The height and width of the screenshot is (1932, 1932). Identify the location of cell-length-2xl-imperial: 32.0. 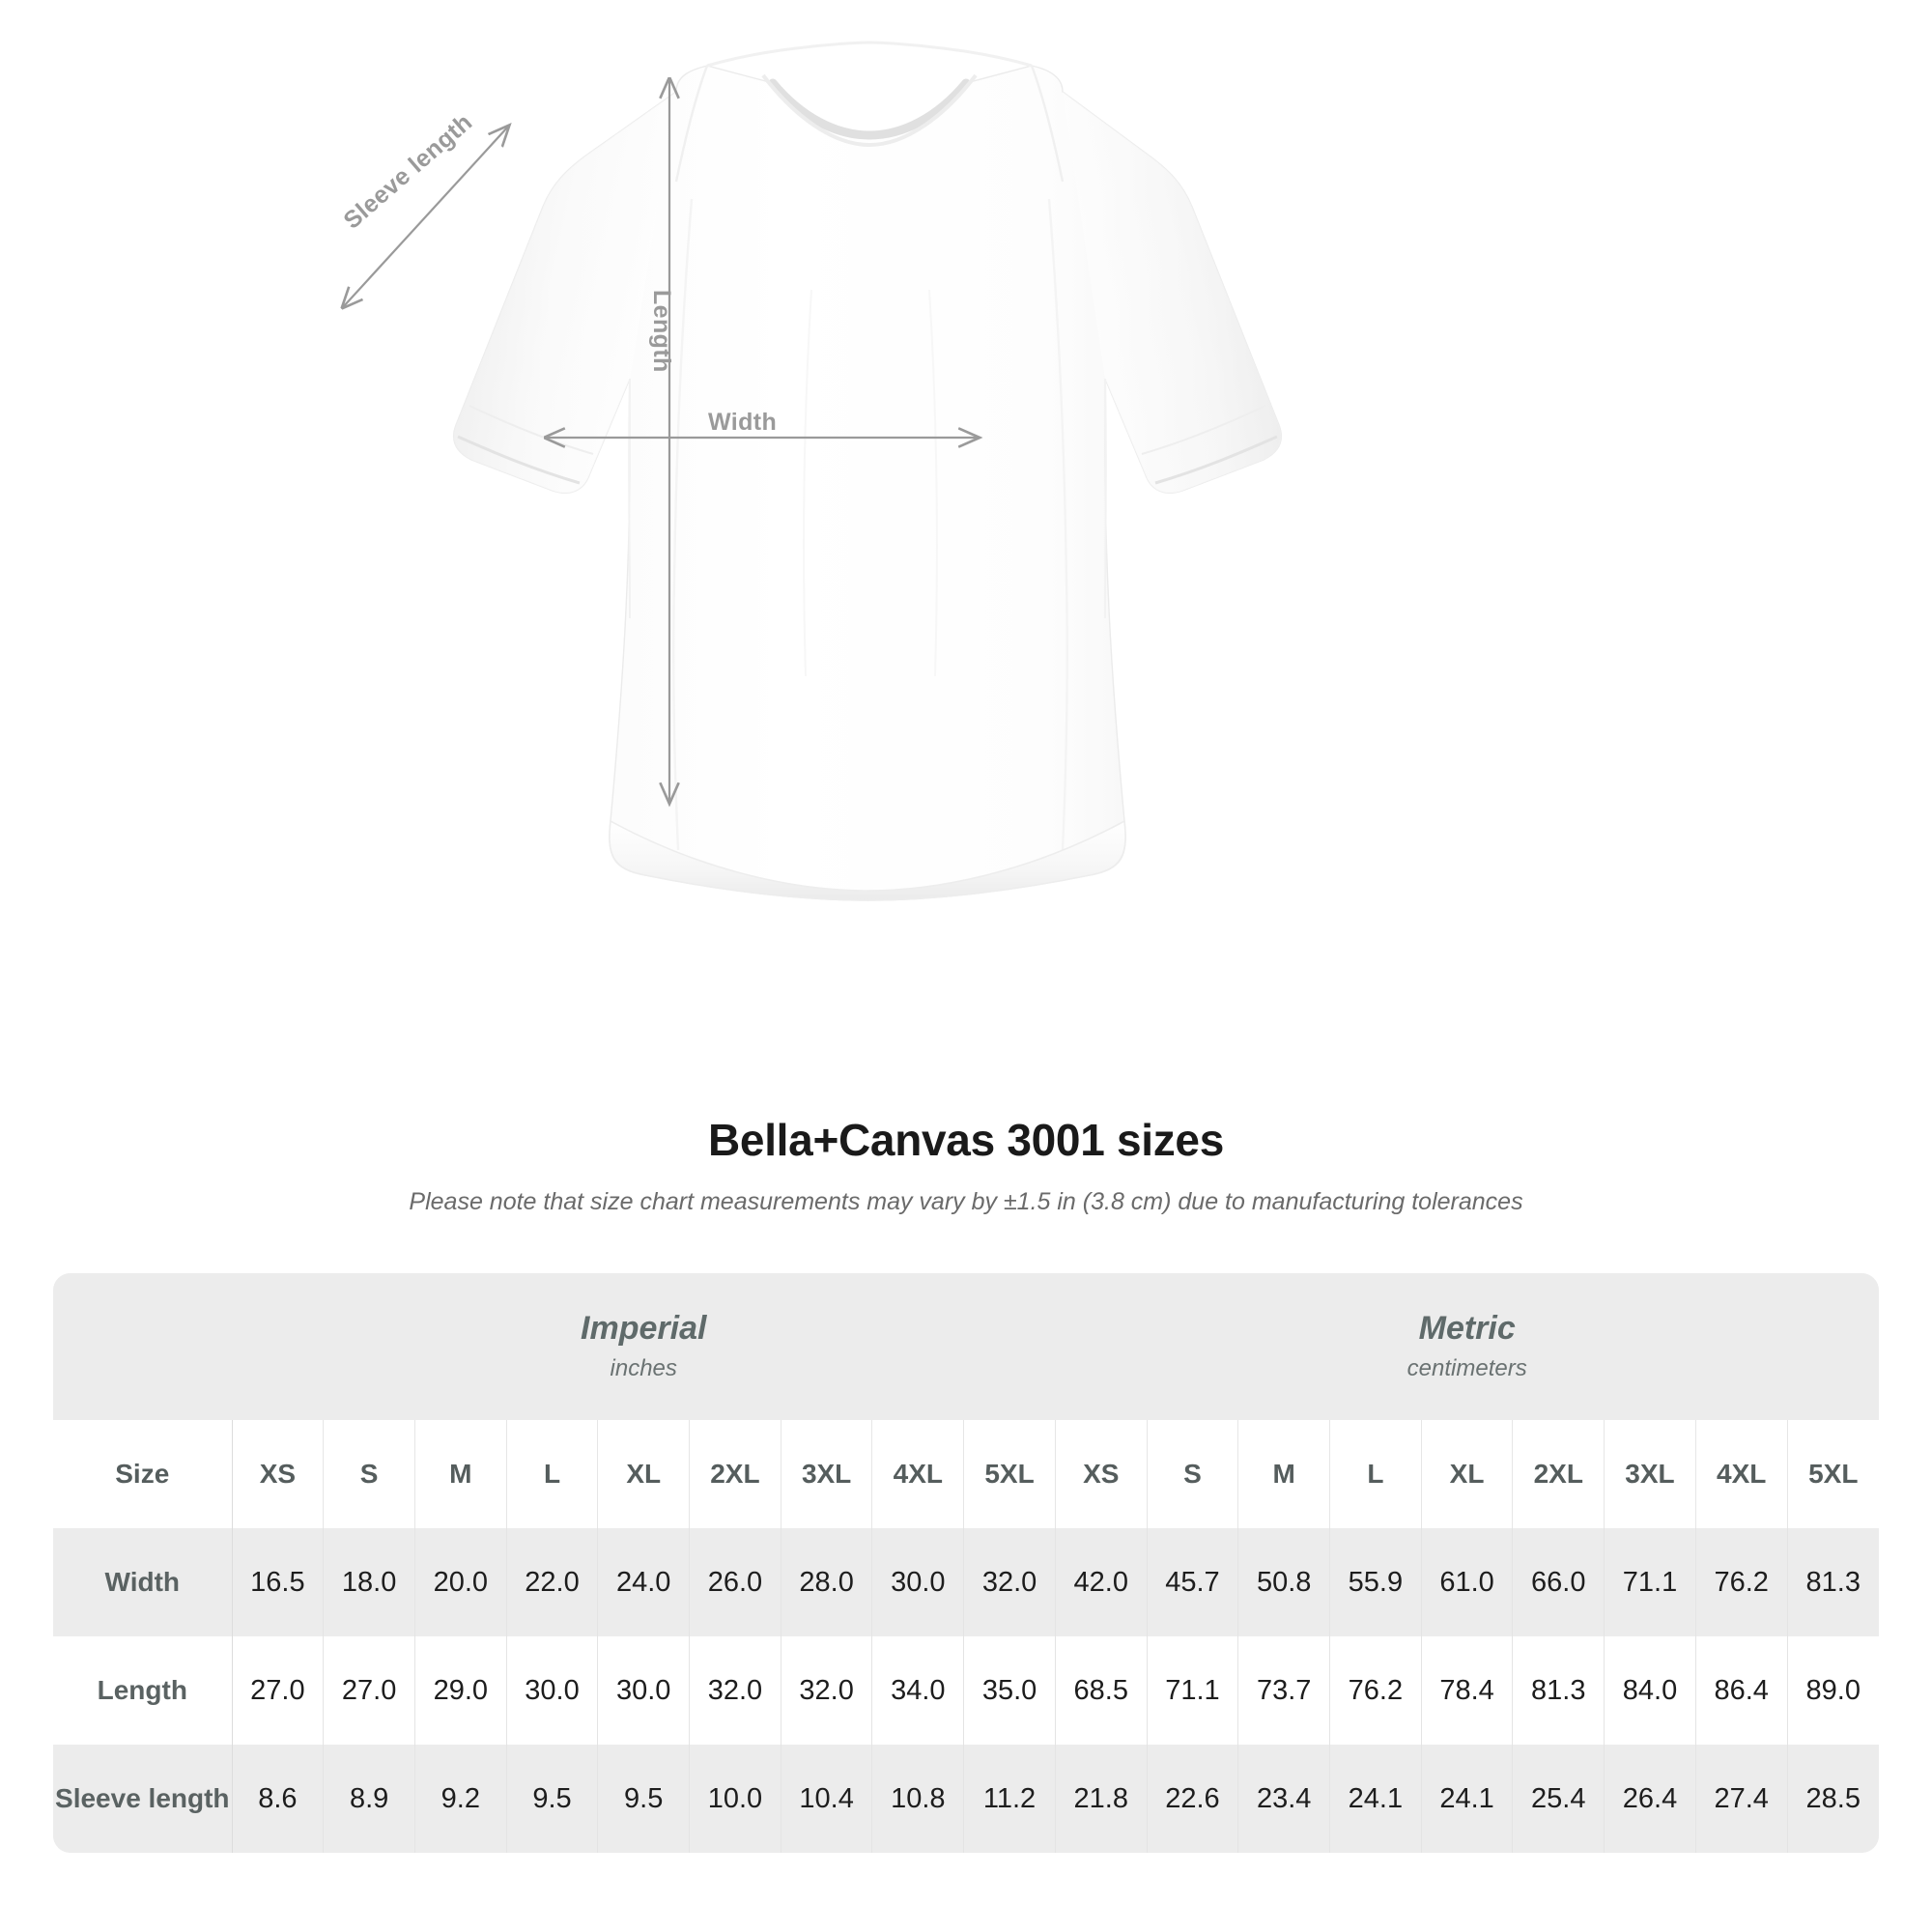
(735, 1690).